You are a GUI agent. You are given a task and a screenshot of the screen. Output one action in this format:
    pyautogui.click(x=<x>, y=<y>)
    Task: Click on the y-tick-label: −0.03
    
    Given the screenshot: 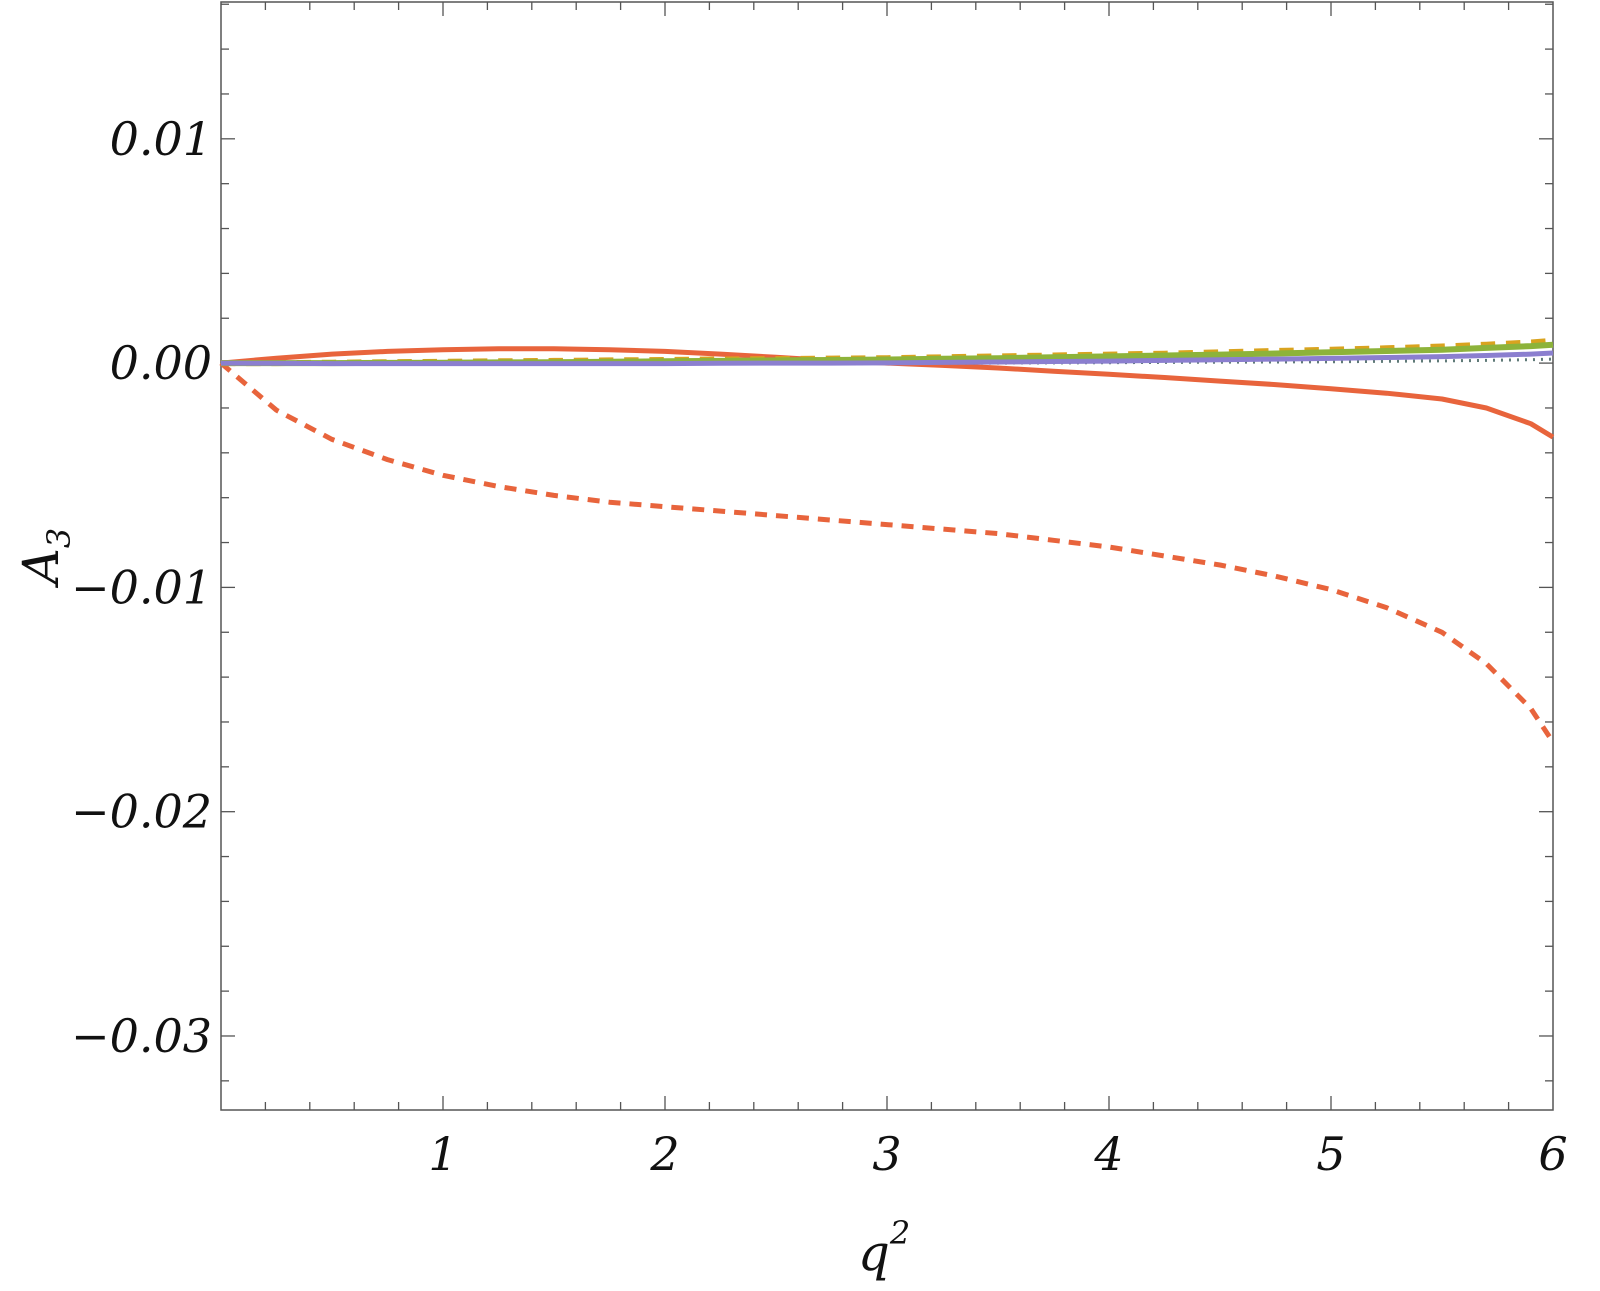 What is the action you would take?
    pyautogui.click(x=141, y=1036)
    